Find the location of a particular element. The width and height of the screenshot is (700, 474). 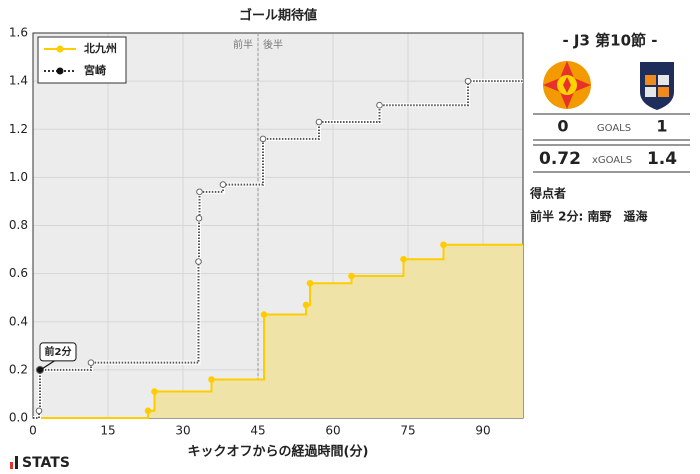

y-tick-label: 1.2 is located at coordinates (18, 129).